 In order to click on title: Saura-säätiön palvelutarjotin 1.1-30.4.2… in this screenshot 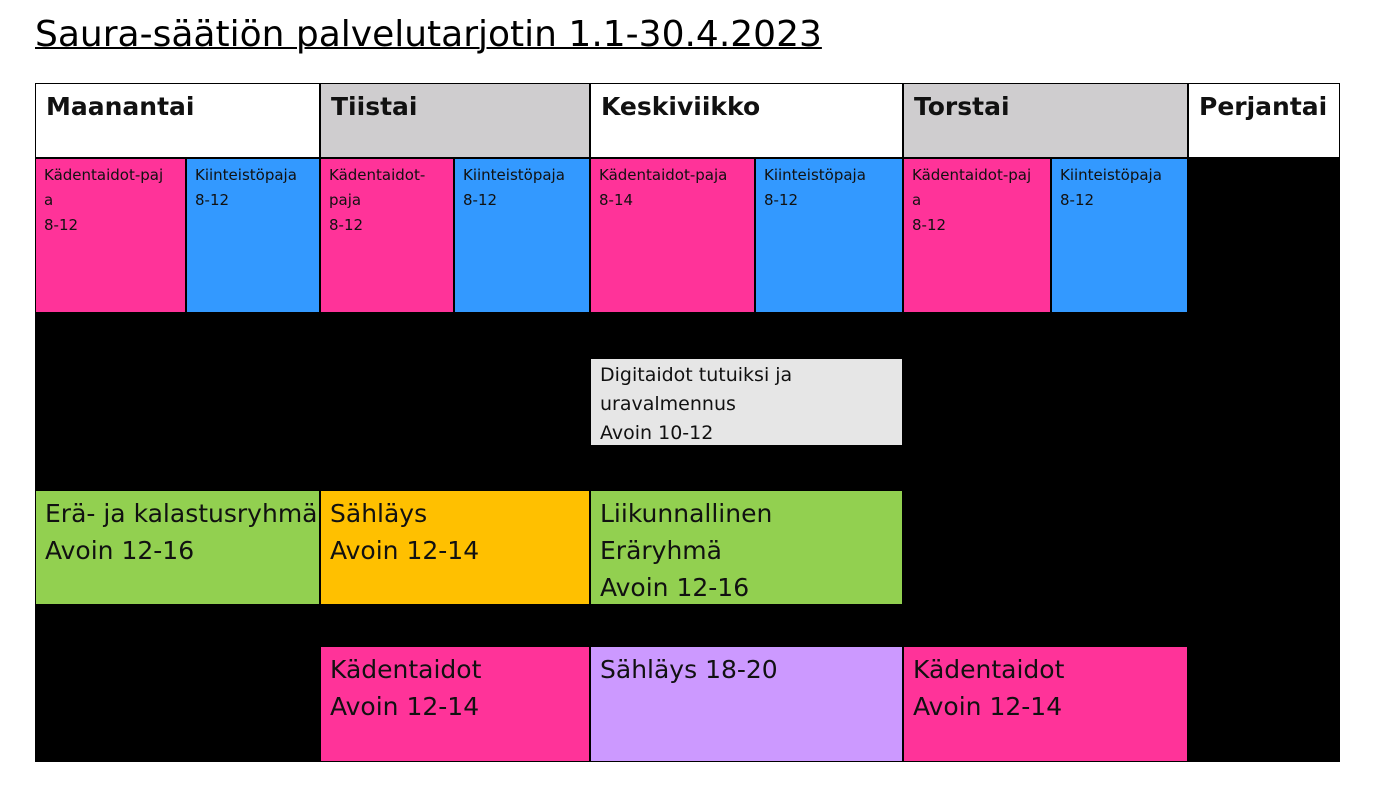, I will do `click(428, 34)`.